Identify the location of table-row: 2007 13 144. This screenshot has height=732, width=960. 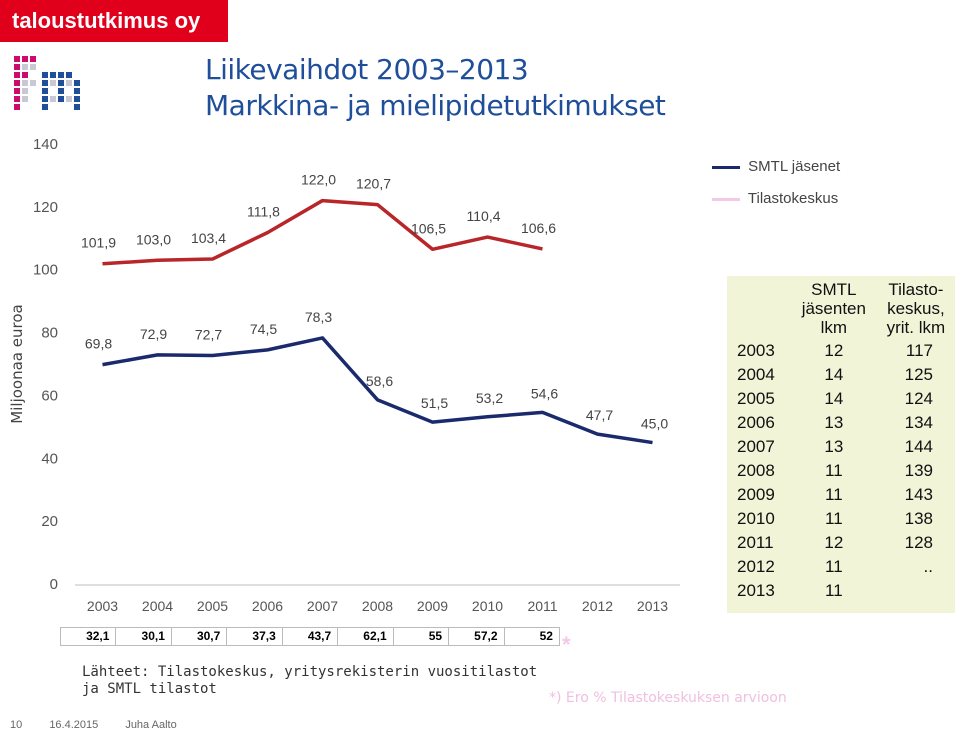
(841, 447).